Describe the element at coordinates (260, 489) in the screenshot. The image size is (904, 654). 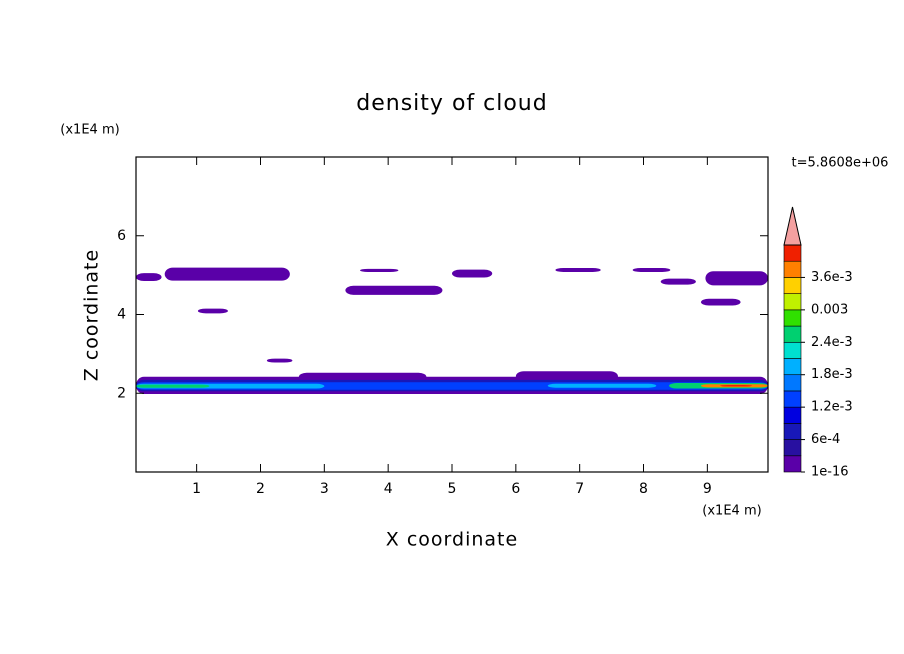
I see `x-tick-label: 2` at that location.